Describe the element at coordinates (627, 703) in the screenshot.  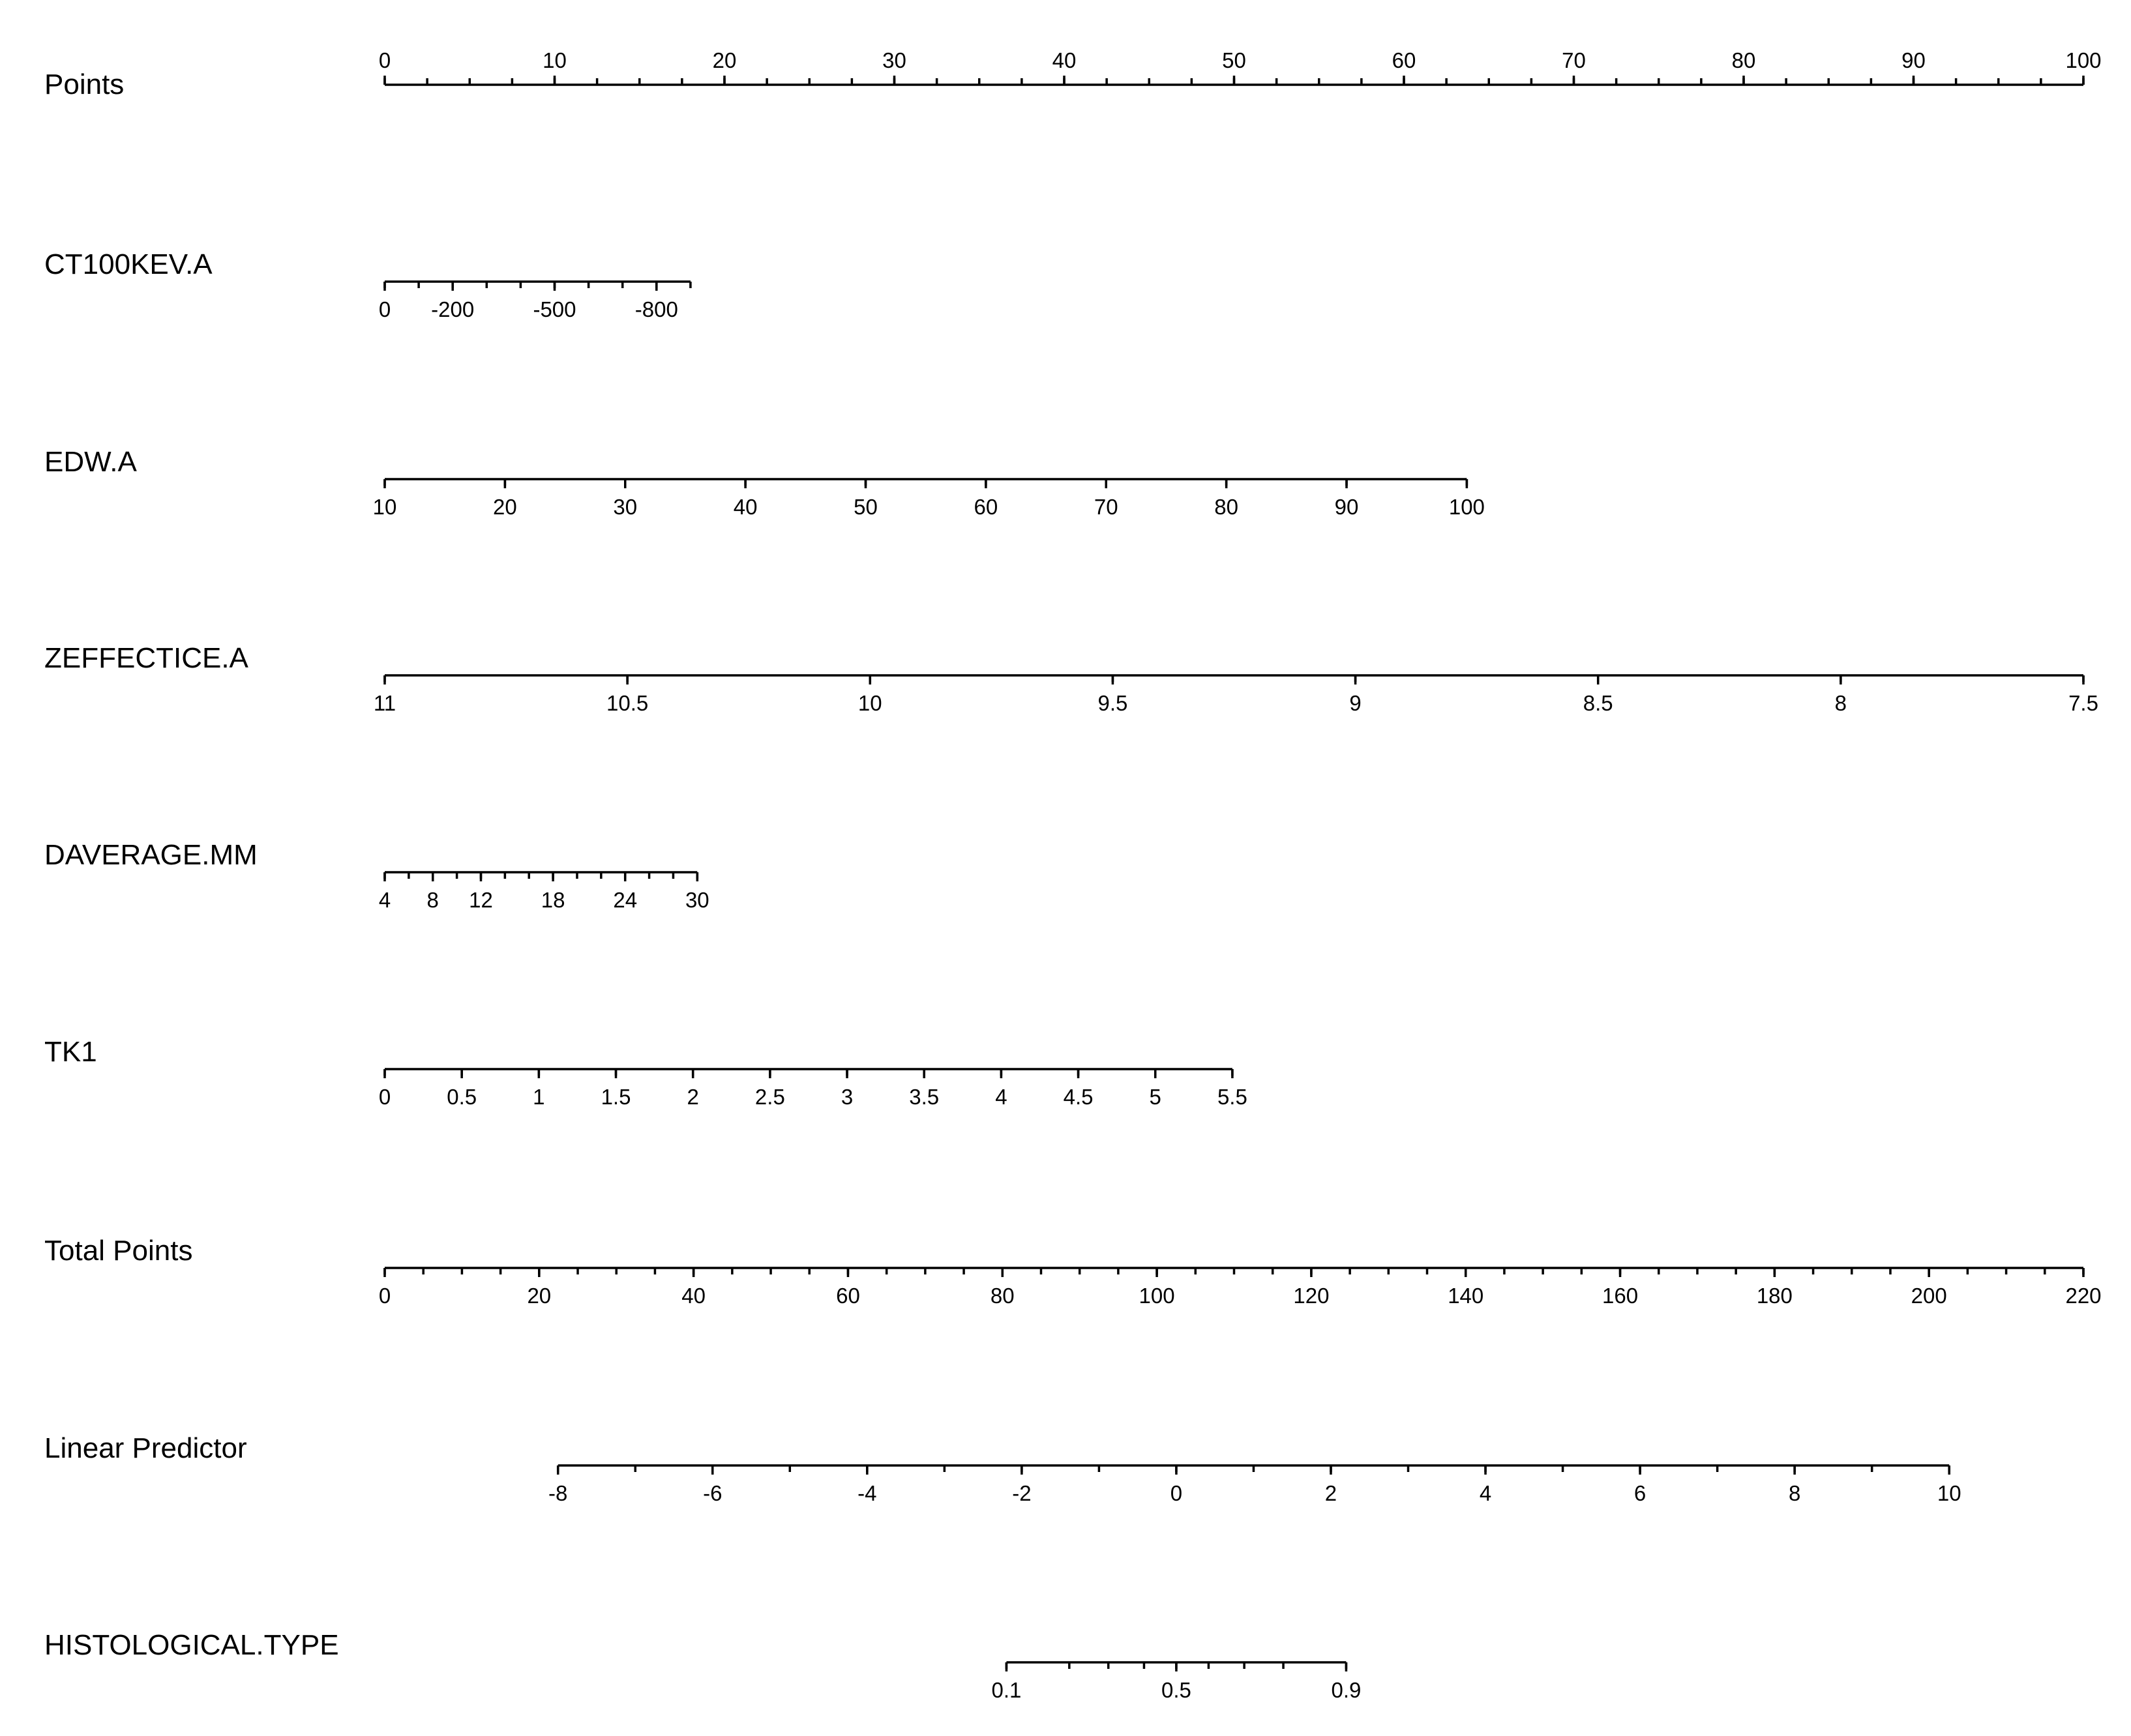
I see `tick-label: 10.5` at that location.